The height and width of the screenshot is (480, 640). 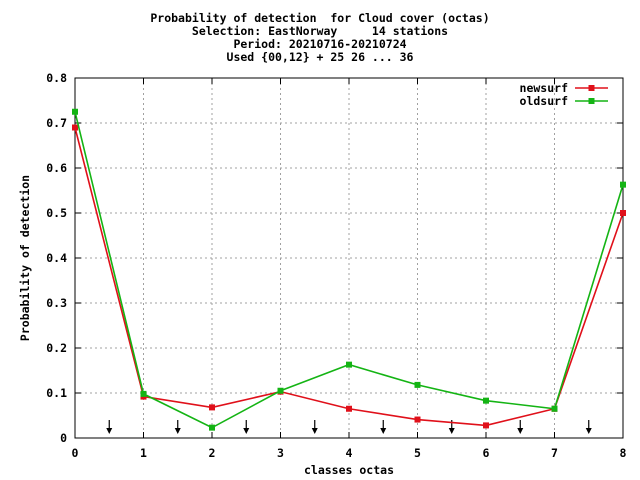 I want to click on x-tick-label: 5, so click(x=417, y=453).